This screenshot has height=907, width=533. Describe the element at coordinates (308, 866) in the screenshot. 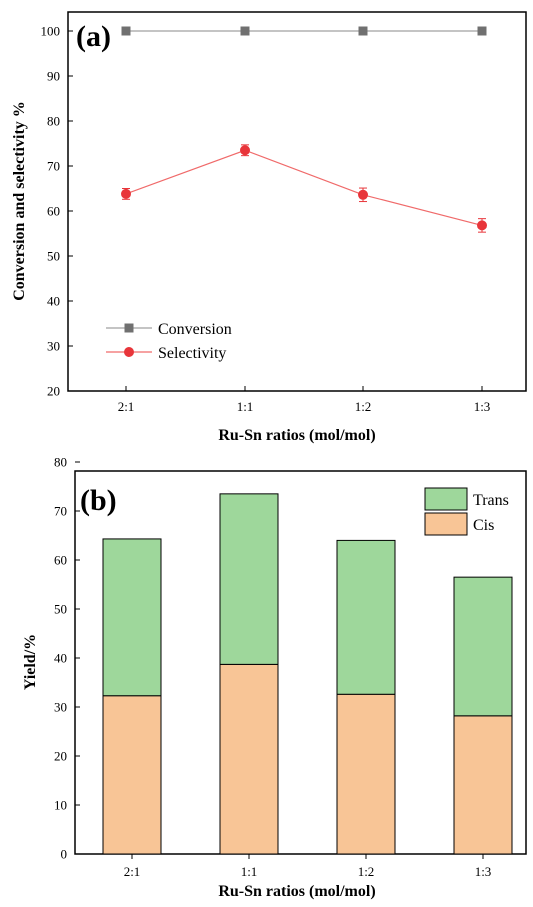

I see `panel-b-x-axis: 2:1 1:1 1:2 1:3` at that location.